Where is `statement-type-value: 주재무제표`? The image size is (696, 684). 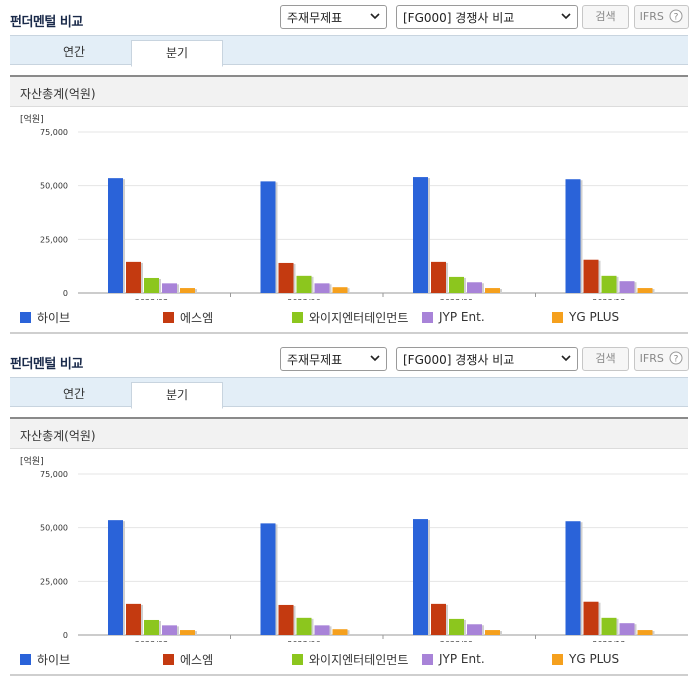
statement-type-value: 주재무제표 is located at coordinates (315, 18).